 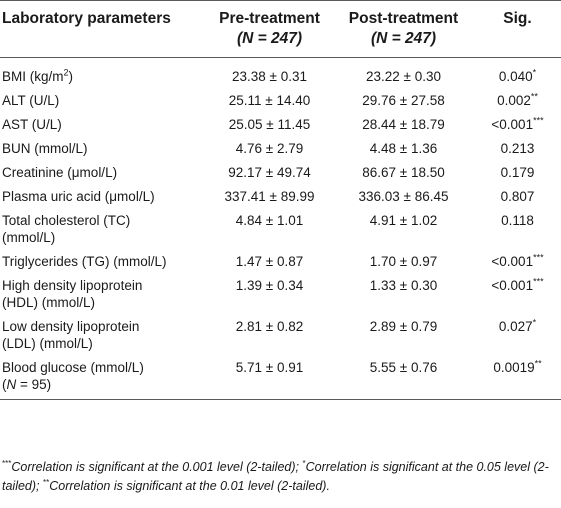 What do you see at coordinates (403, 285) in the screenshot?
I see `cell-post-treatment: 1.33 ± 0.30` at bounding box center [403, 285].